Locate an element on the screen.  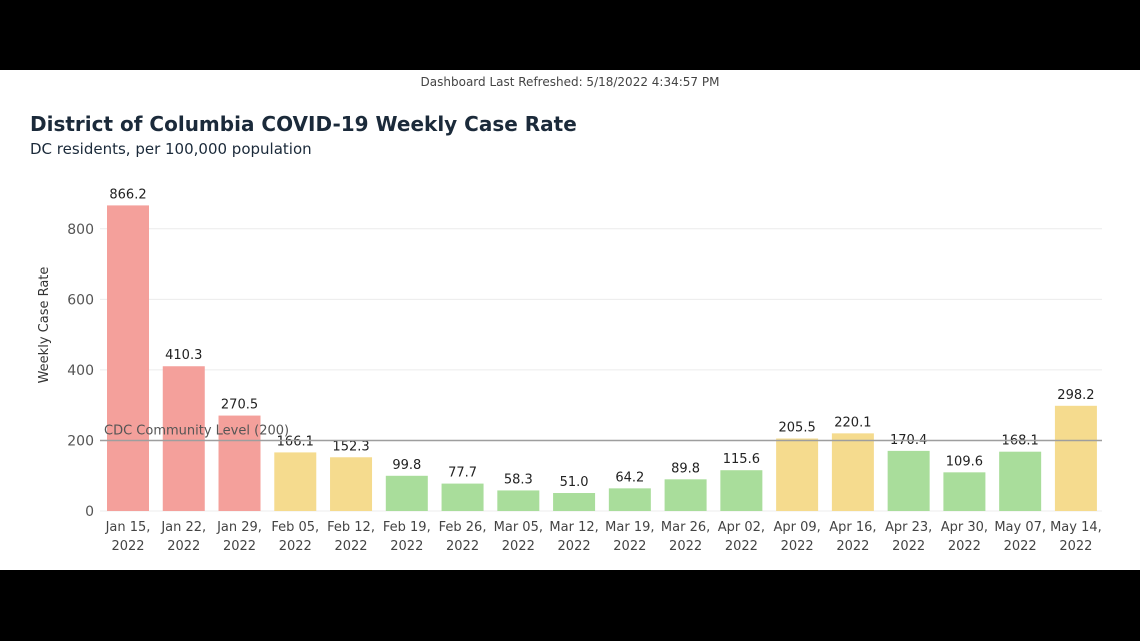
x-tick-label: Feb 26, is located at coordinates (463, 527).